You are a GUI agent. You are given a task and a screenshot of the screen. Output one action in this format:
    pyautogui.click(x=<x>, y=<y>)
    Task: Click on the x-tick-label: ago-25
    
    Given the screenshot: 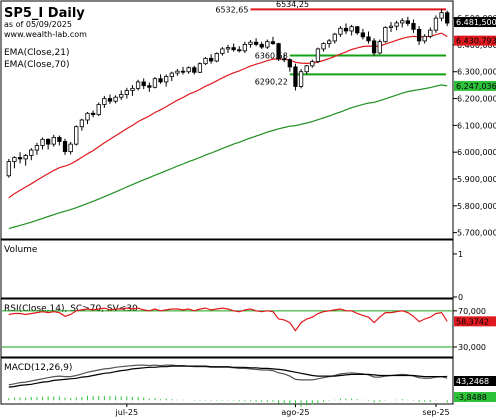 What is the action you would take?
    pyautogui.click(x=295, y=412)
    